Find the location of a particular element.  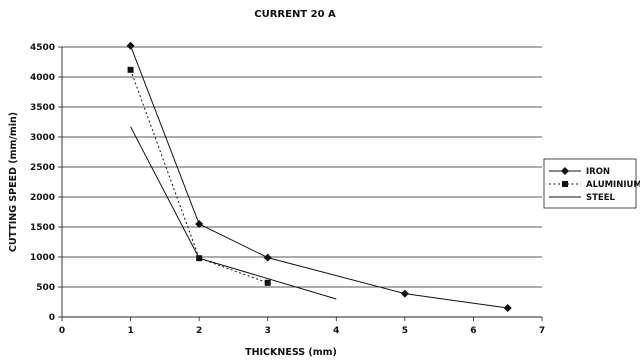

y-tick-label-1500: 1500 is located at coordinates (42, 228).